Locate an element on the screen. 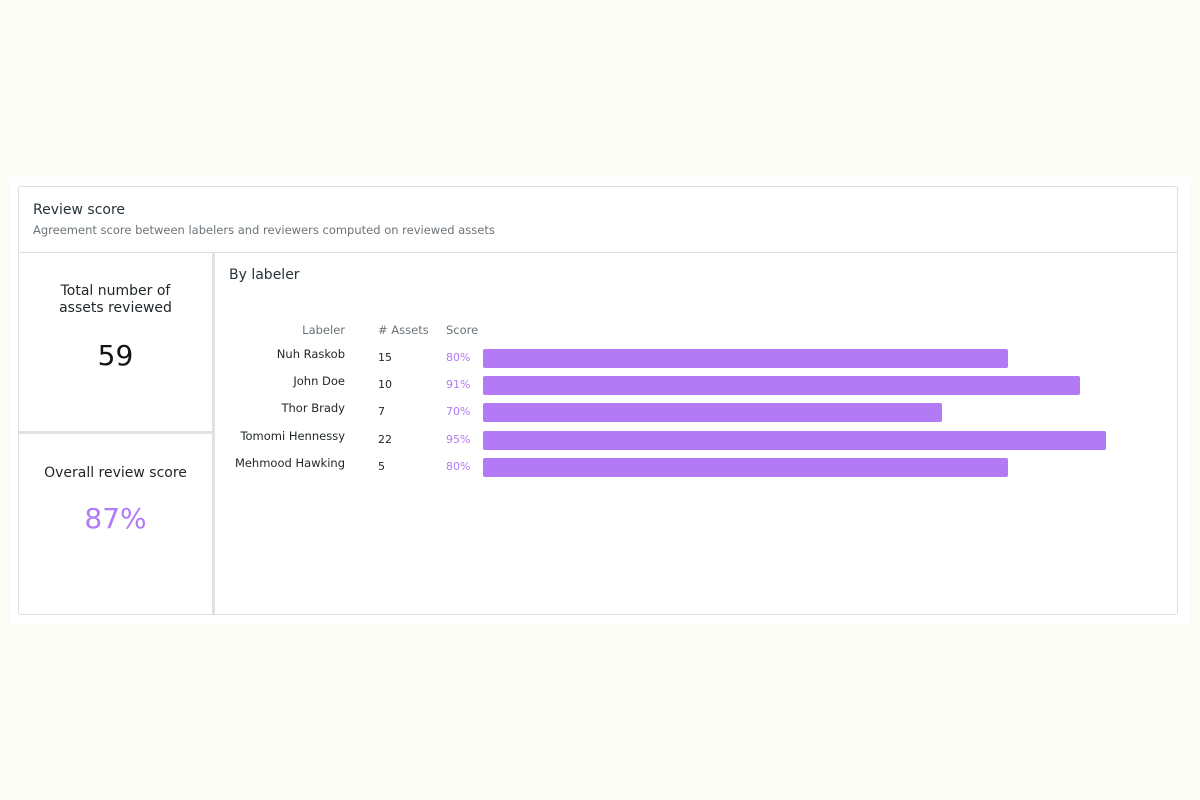  asset-count: 10 is located at coordinates (385, 385).